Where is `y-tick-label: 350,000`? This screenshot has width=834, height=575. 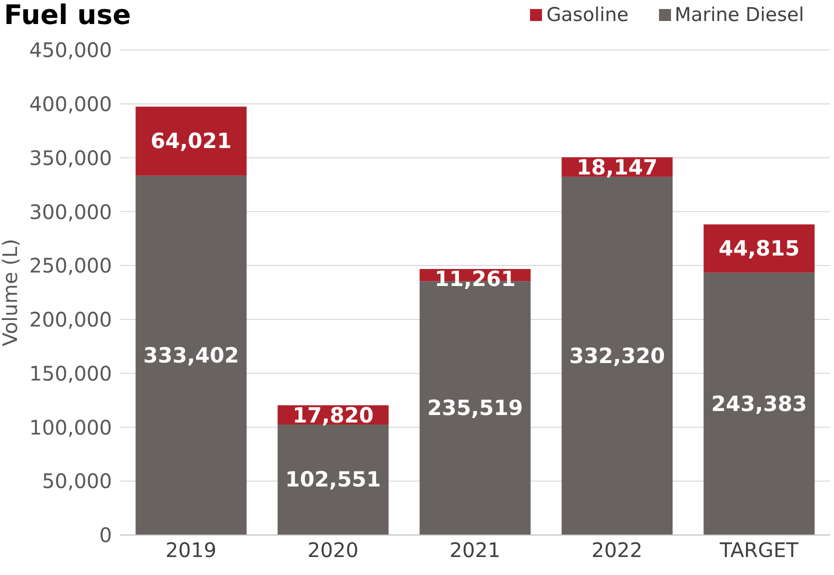 y-tick-label: 350,000 is located at coordinates (70, 158).